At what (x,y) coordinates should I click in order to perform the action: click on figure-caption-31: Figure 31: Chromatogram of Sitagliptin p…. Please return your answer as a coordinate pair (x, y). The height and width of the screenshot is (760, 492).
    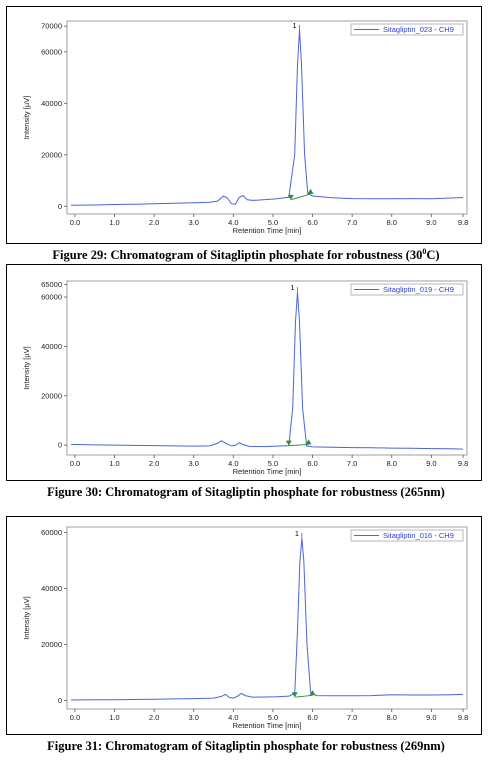
    Looking at the image, I should click on (246, 746).